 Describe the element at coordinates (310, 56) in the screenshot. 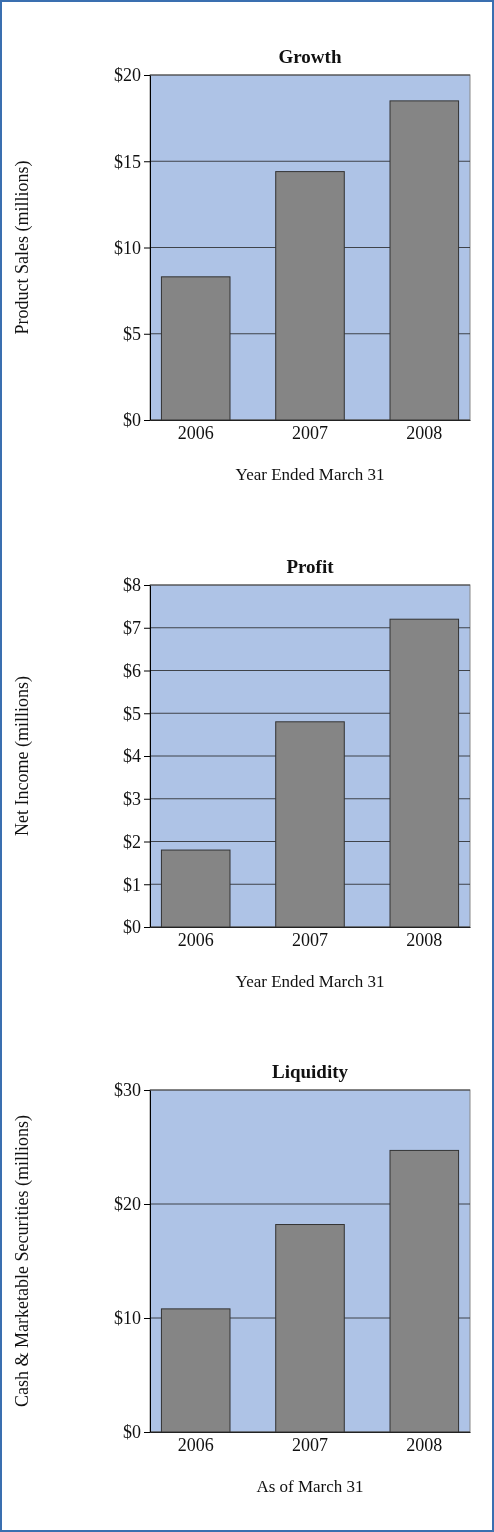

I see `chart-title: Growth` at that location.